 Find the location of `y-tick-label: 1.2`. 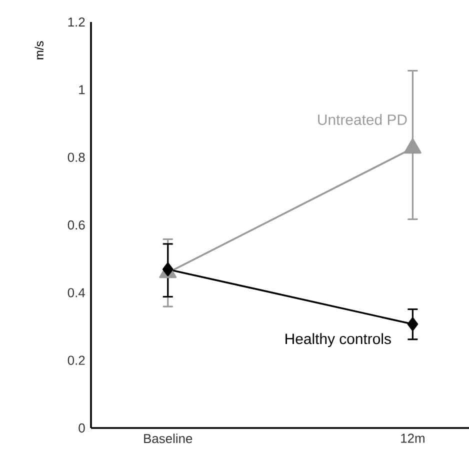

y-tick-label: 1.2 is located at coordinates (76, 22).